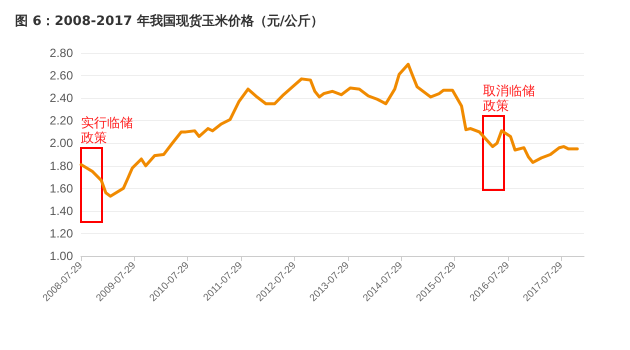 Image resolution: width=630 pixels, height=350 pixels. Describe the element at coordinates (62, 143) in the screenshot. I see `y-tick-label: 2.00` at that location.